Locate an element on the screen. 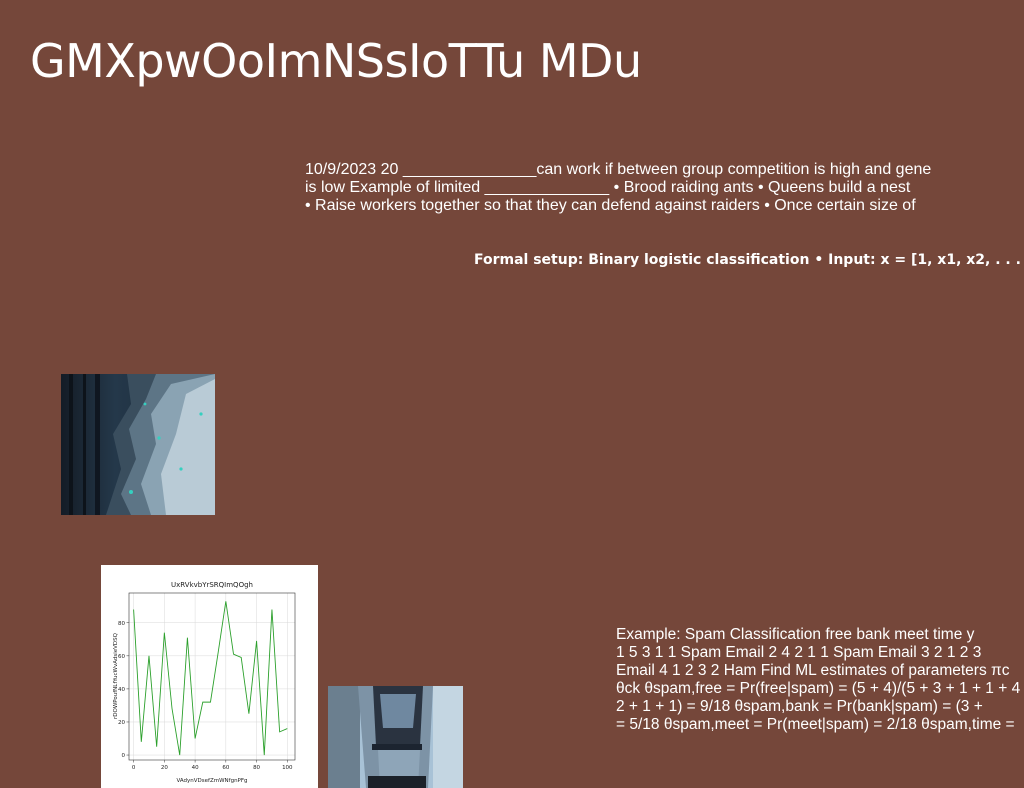 The image size is (1024, 788). plot-frame is located at coordinates (212, 676).